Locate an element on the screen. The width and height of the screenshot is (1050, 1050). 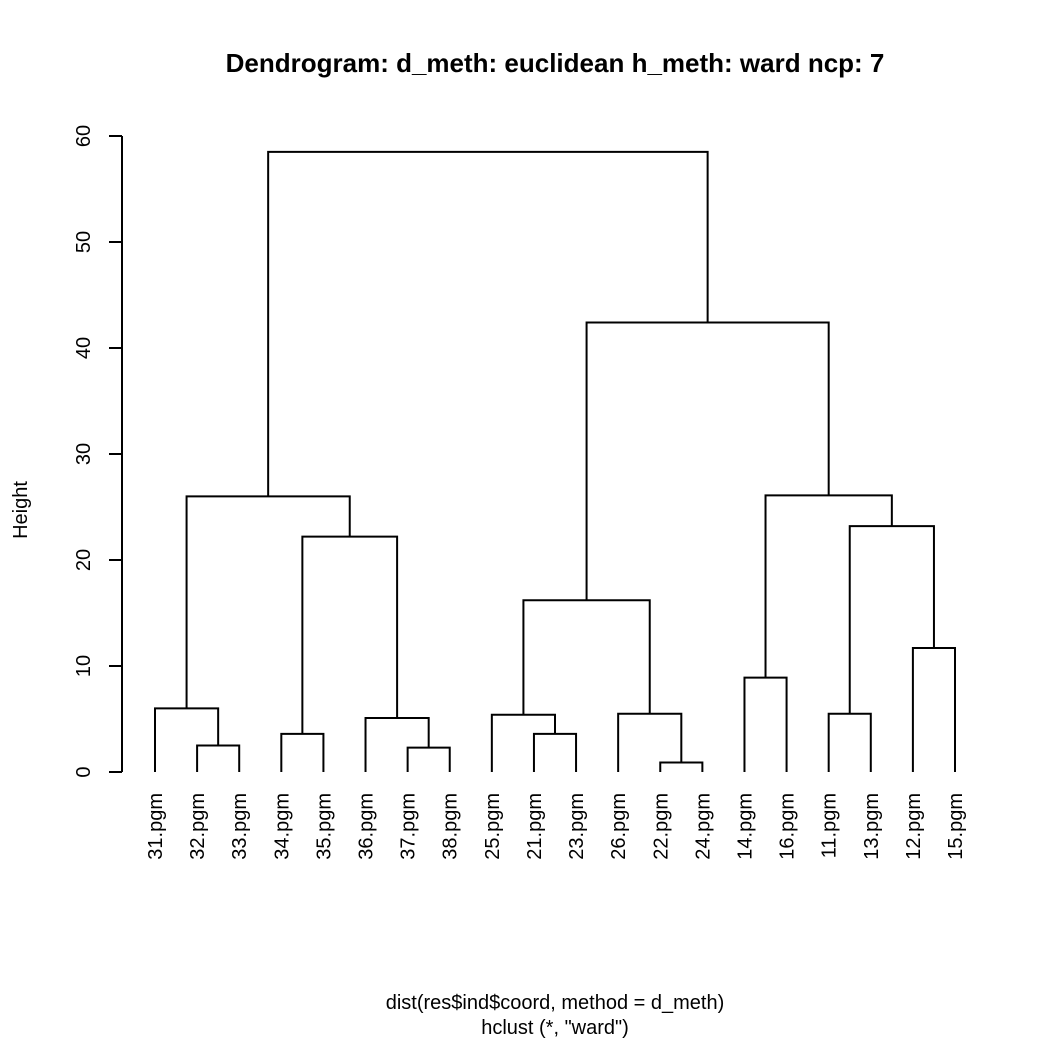
leaf-label: 21.pgm is located at coordinates (535, 826).